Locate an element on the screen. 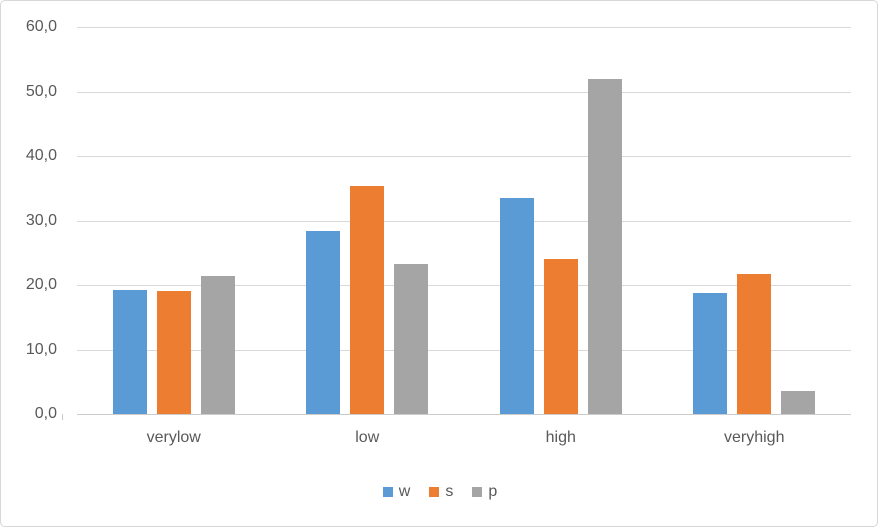 This screenshot has width=878, height=527. bar-p-verylow is located at coordinates (217, 344).